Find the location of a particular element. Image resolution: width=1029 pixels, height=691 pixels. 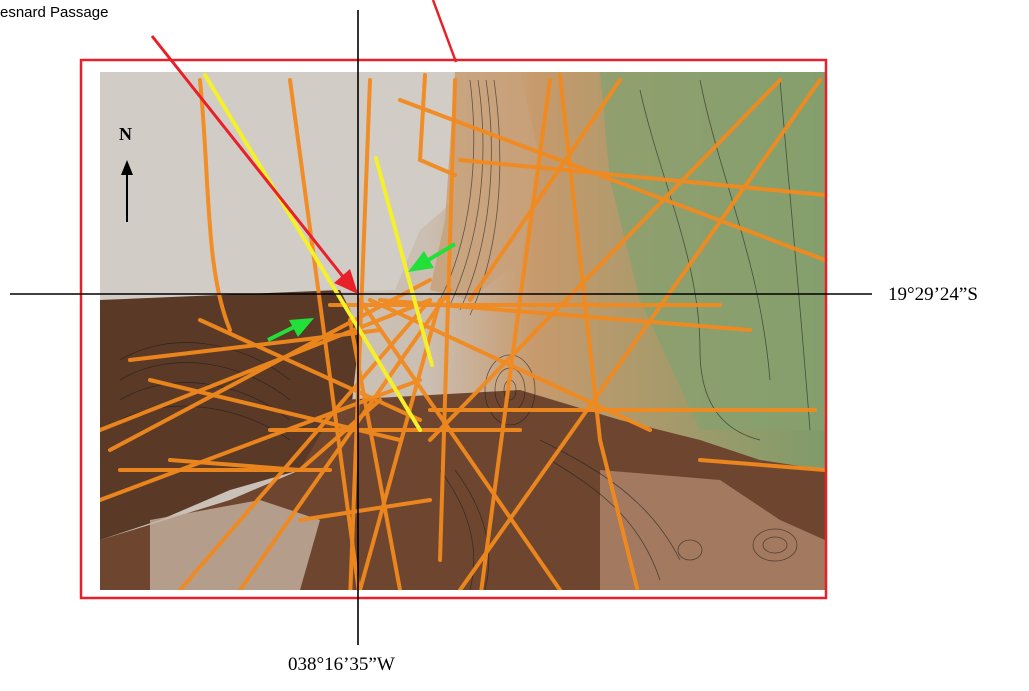

lower-light-patch is located at coordinates (235, 545).